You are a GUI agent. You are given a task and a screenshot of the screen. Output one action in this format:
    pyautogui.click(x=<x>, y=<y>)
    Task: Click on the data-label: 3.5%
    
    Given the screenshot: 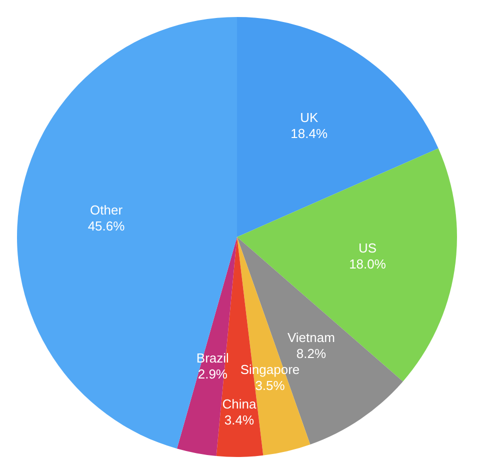 What is the action you would take?
    pyautogui.click(x=270, y=385)
    